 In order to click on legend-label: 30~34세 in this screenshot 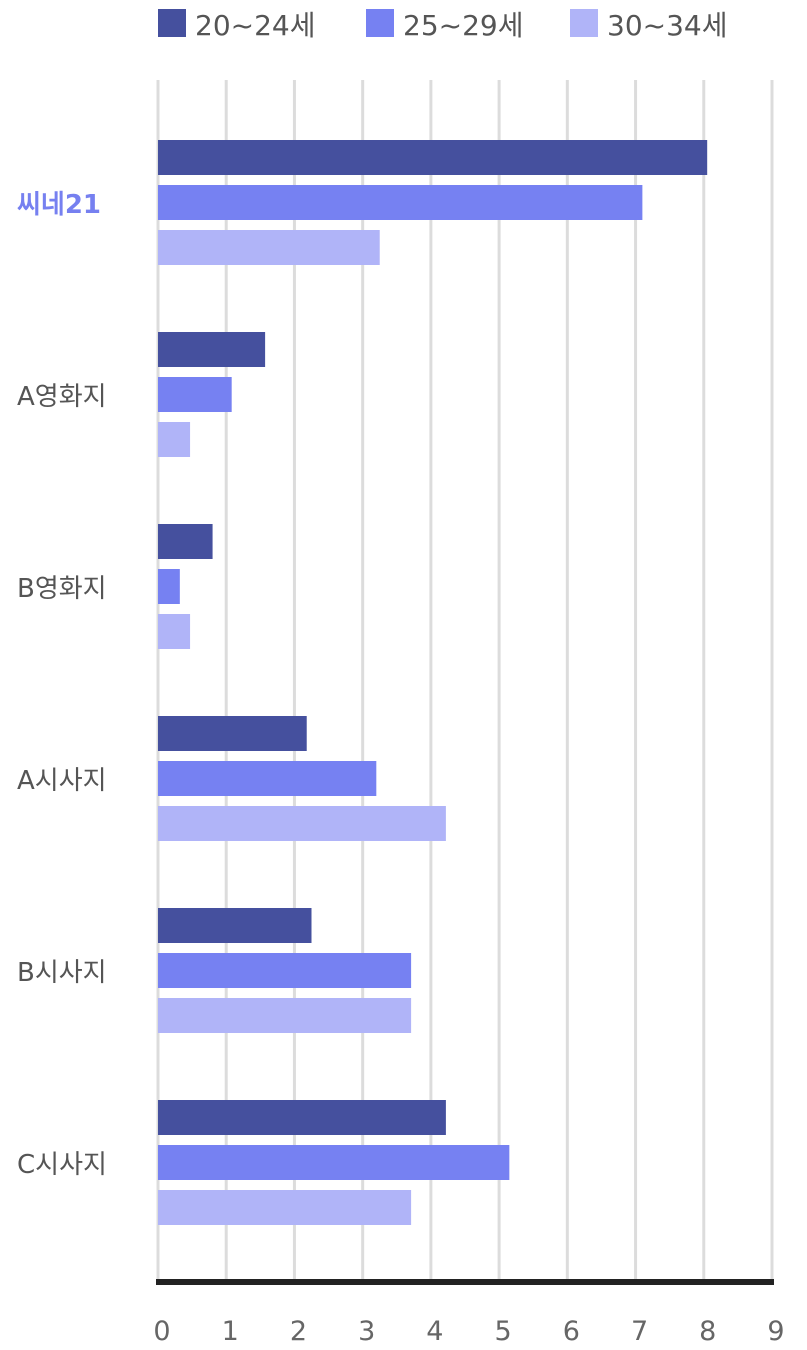, I will do `click(667, 25)`.